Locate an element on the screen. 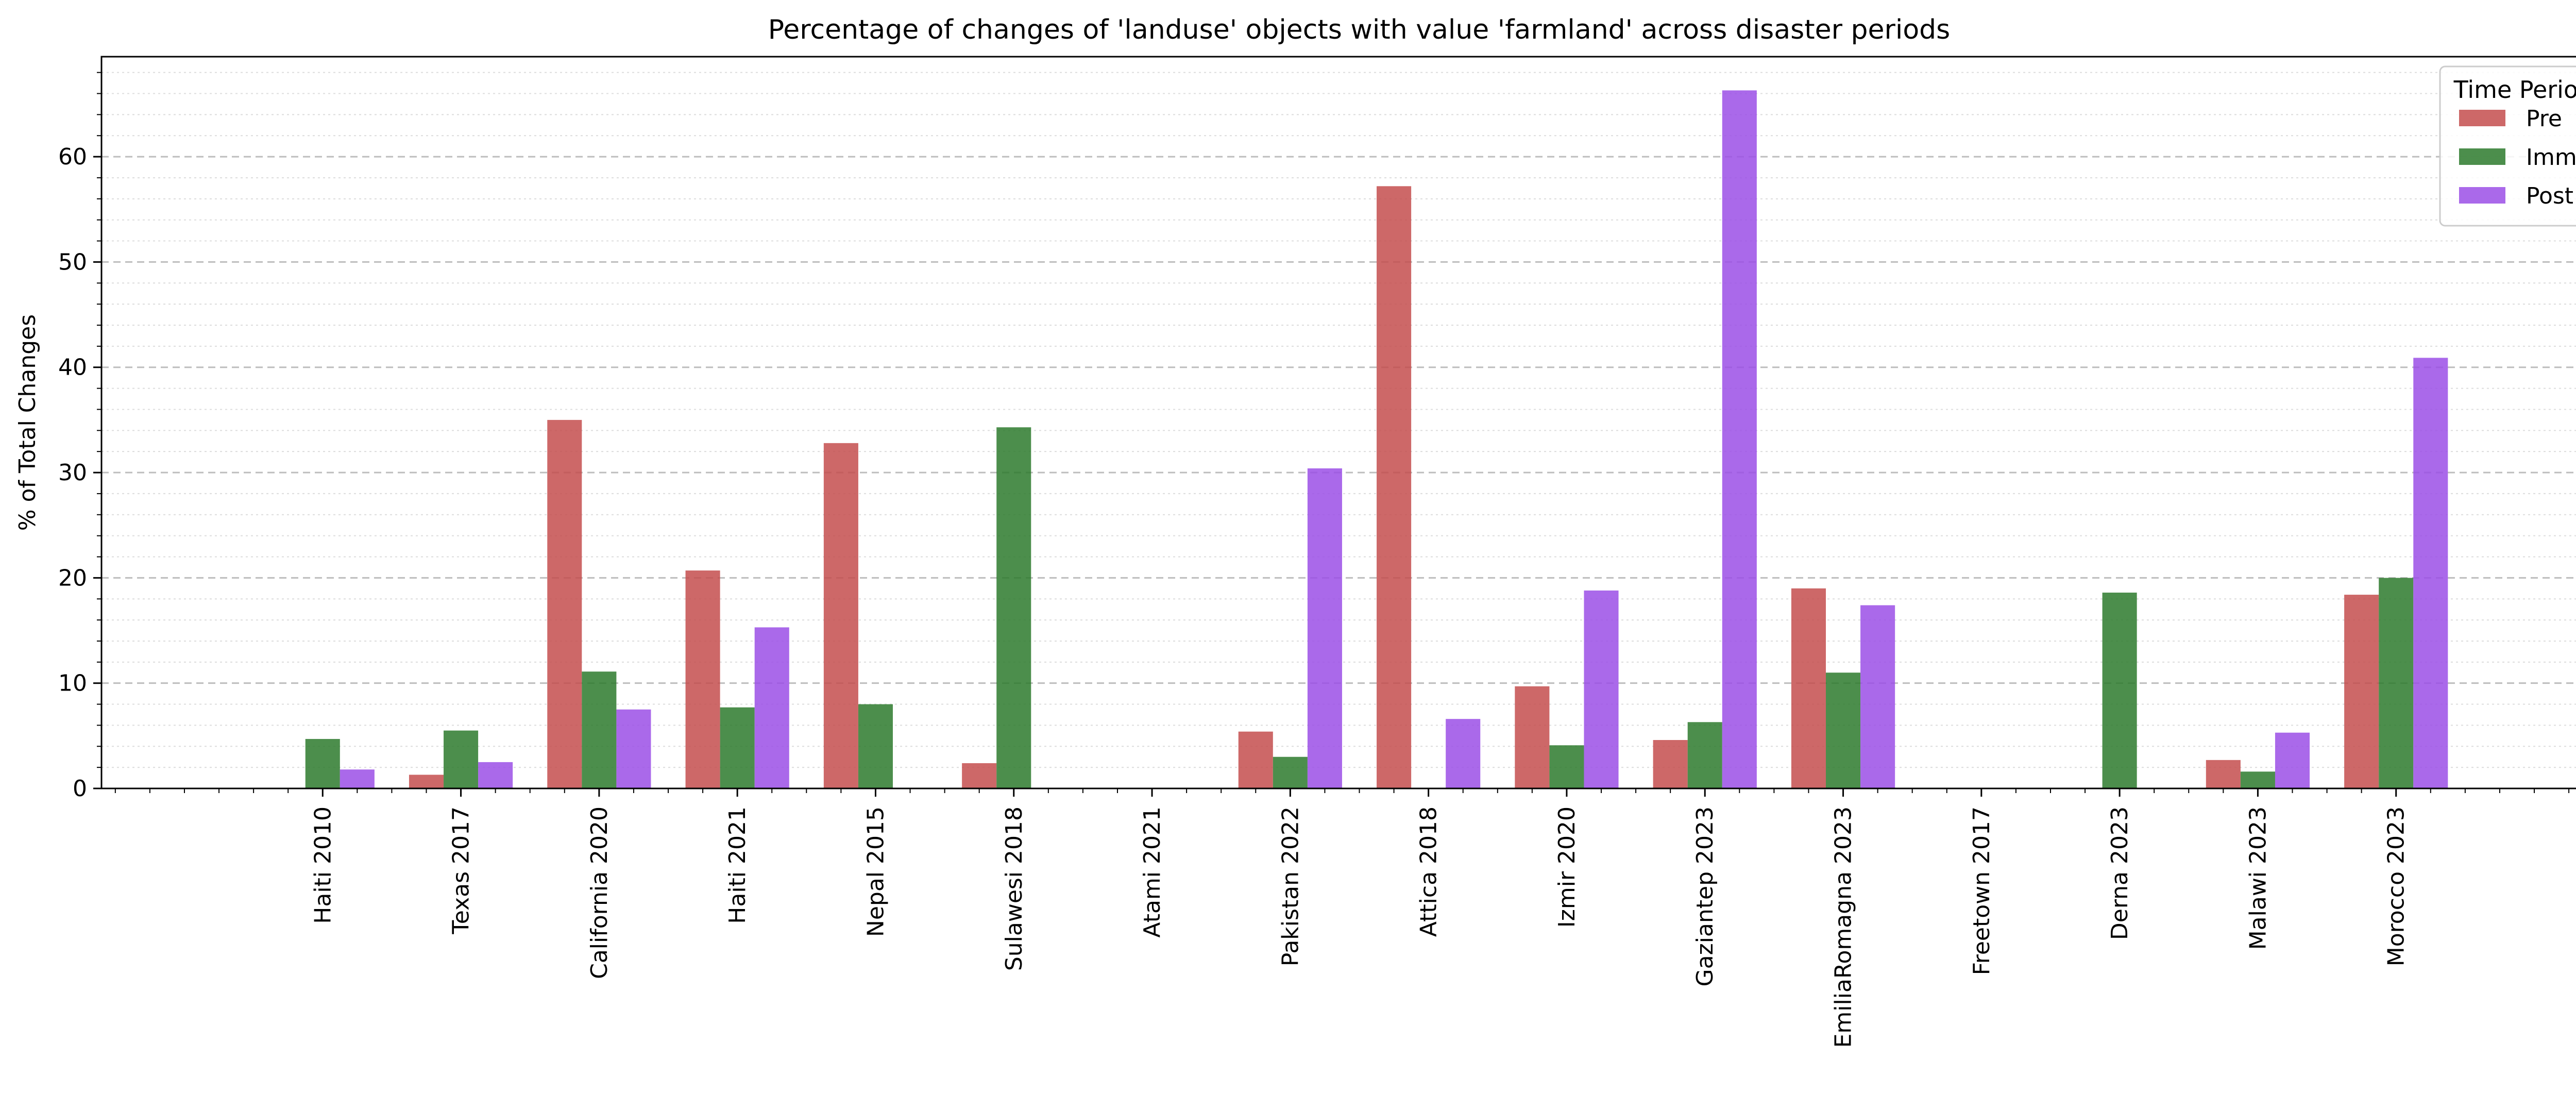 This screenshot has height=1093, width=2576. legend-swatch-imm is located at coordinates (2482, 156).